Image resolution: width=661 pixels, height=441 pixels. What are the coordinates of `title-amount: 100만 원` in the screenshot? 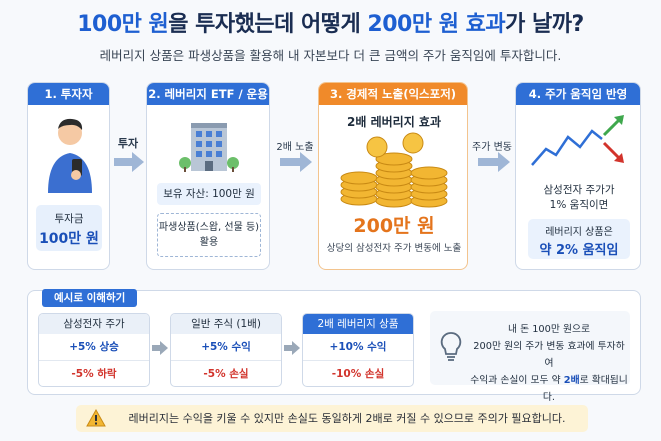 It's located at (123, 24).